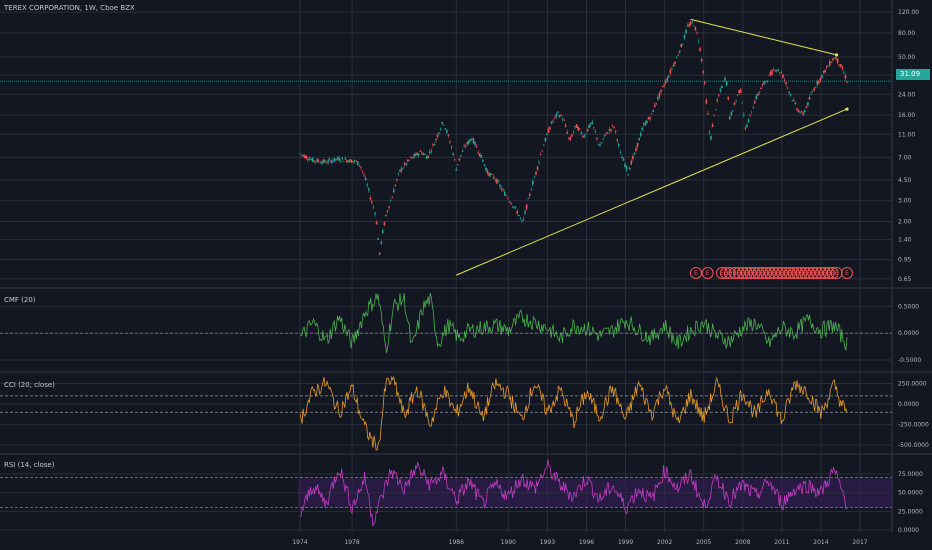 The height and width of the screenshot is (550, 932). I want to click on y-tick-label: 24.00, so click(906, 94).